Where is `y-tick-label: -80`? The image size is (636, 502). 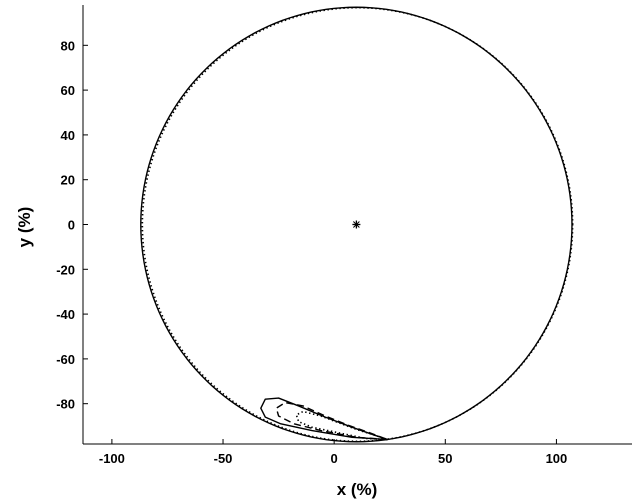 y-tick-label: -80 is located at coordinates (65, 404).